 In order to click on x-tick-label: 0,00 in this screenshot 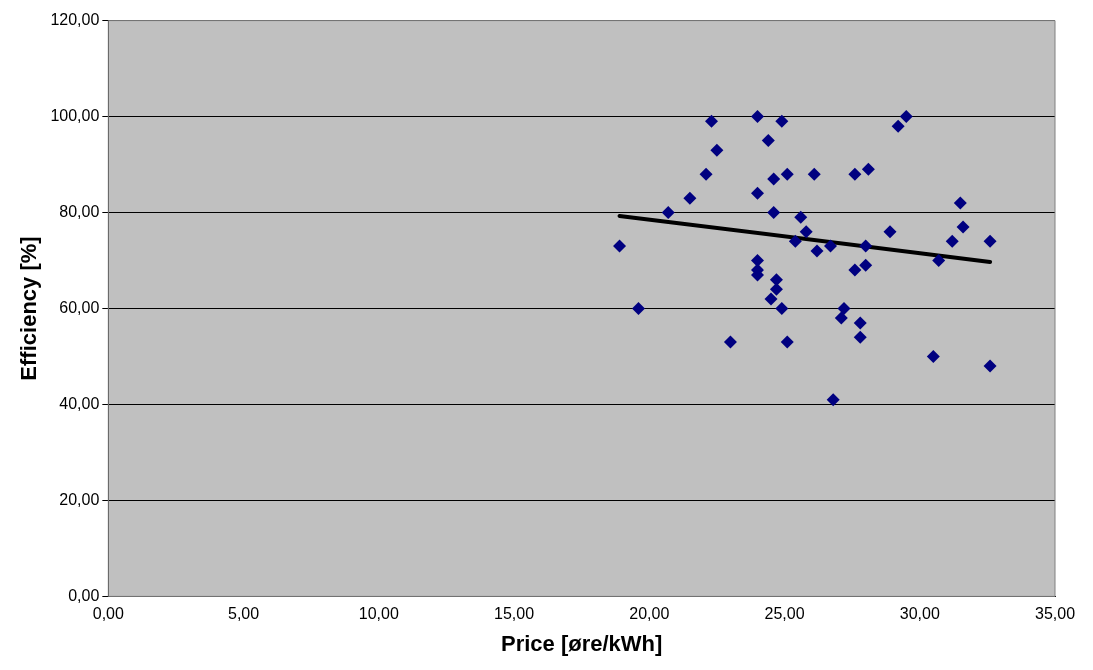, I will do `click(108, 614)`.